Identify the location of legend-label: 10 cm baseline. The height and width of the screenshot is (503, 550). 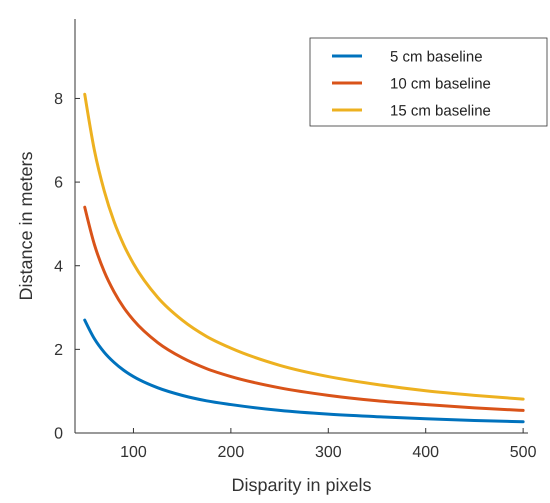
(440, 83).